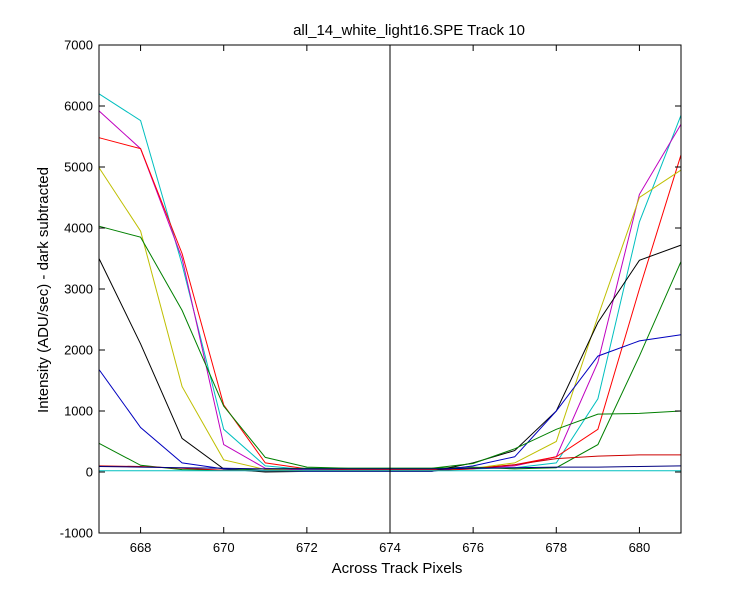  I want to click on x-tick-label: 678, so click(556, 547).